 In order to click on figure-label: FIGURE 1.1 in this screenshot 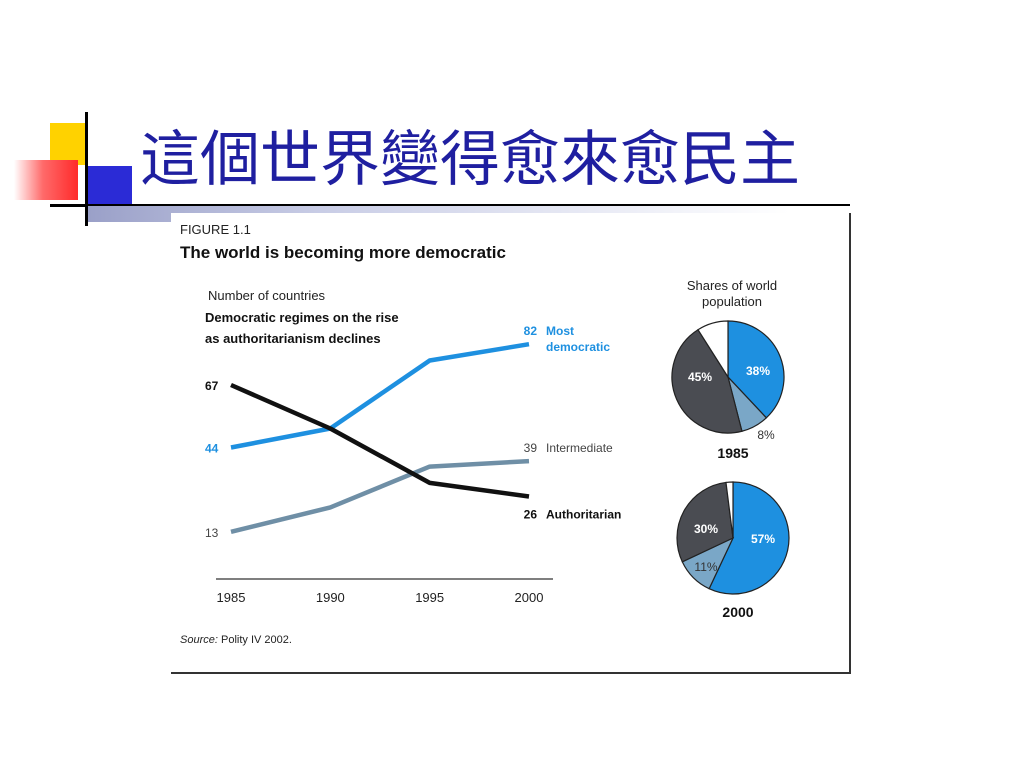, I will do `click(215, 229)`.